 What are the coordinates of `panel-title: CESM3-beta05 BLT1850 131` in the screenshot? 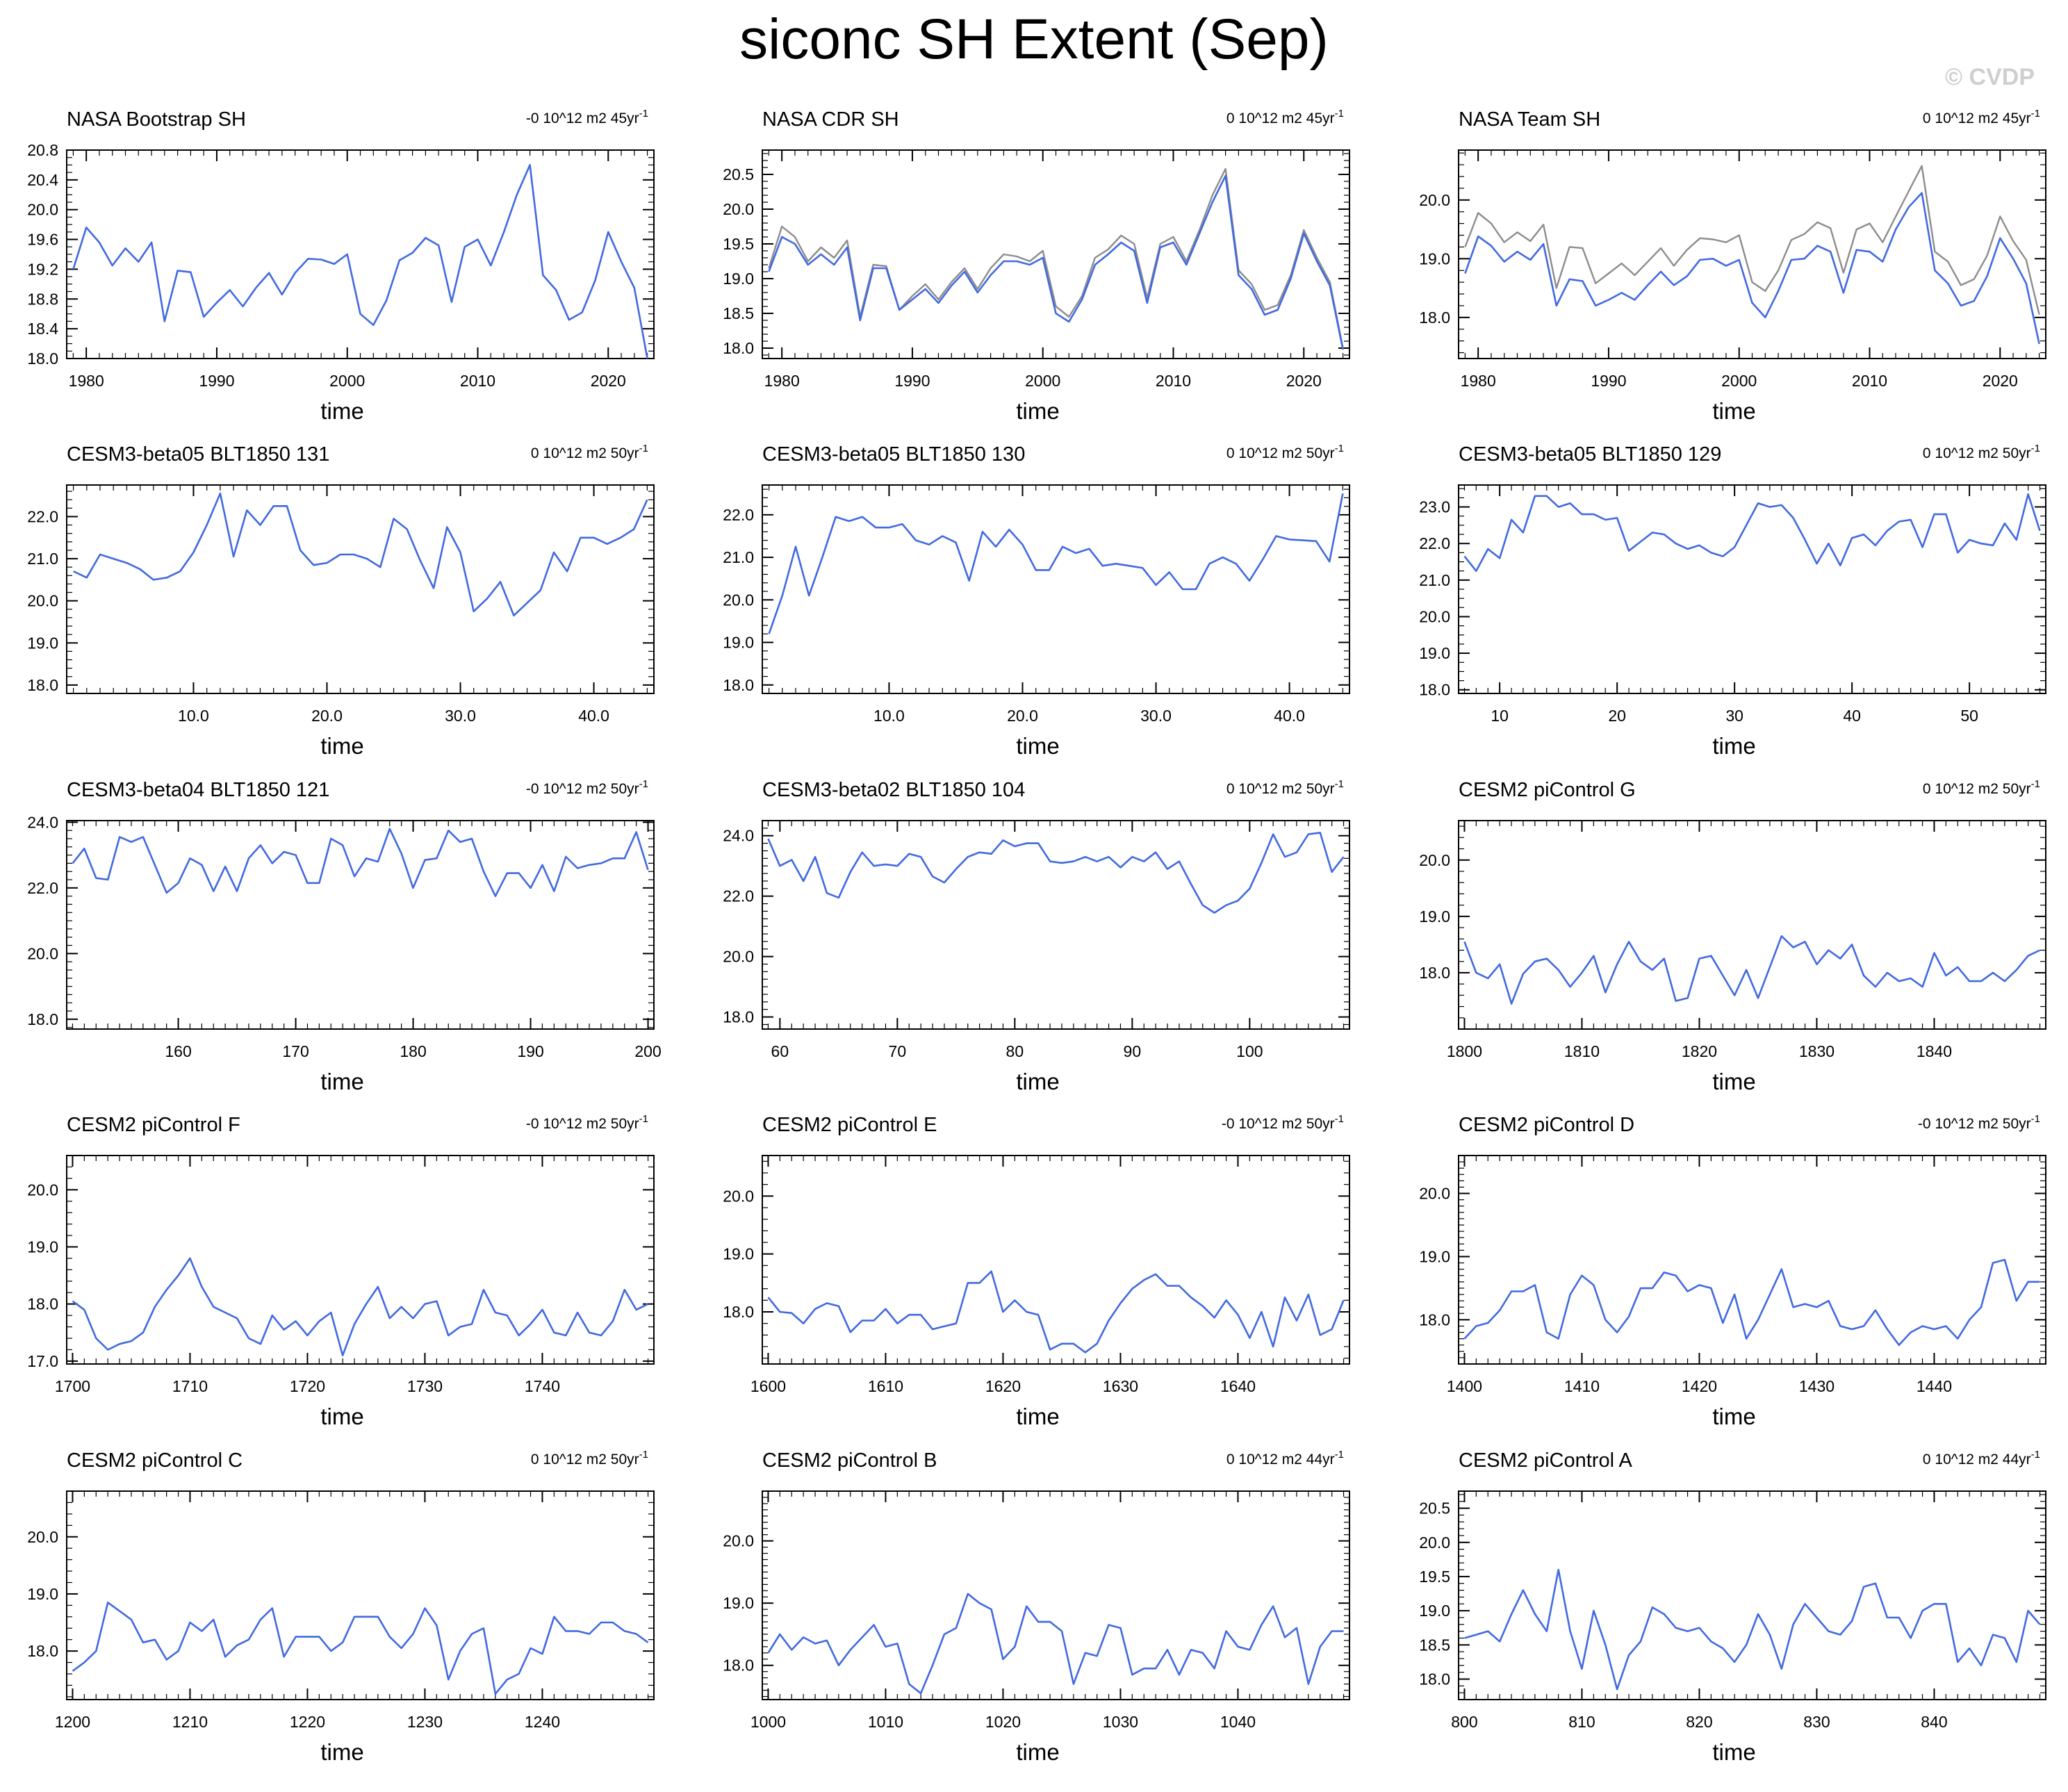 It's located at (198, 454).